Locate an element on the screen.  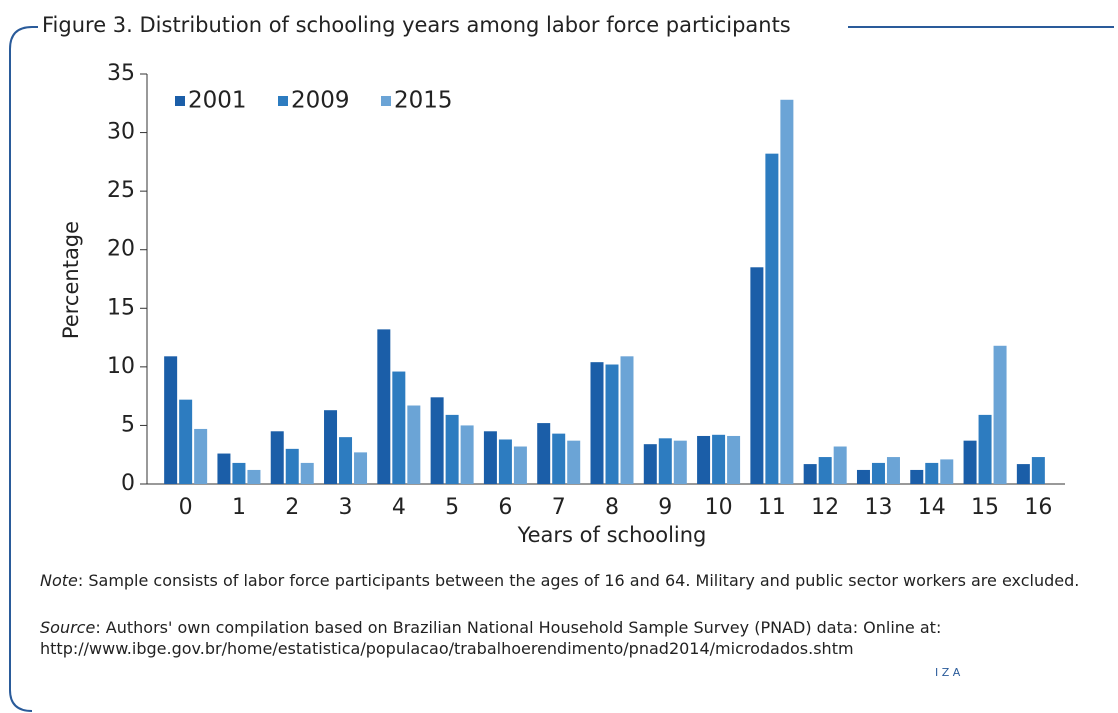
x-tick-label: 12 is located at coordinates (825, 507).